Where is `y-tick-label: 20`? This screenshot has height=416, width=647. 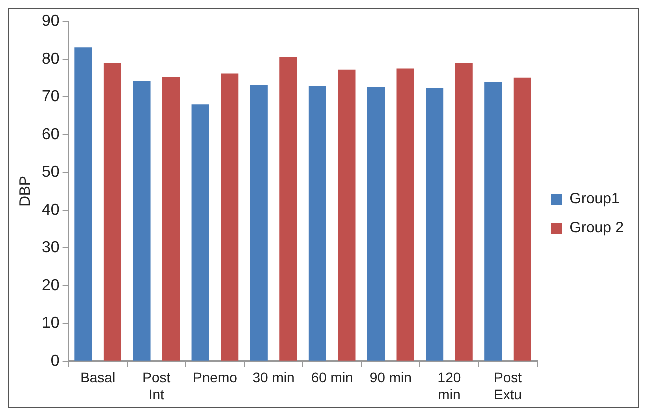 y-tick-label: 20 is located at coordinates (51, 285).